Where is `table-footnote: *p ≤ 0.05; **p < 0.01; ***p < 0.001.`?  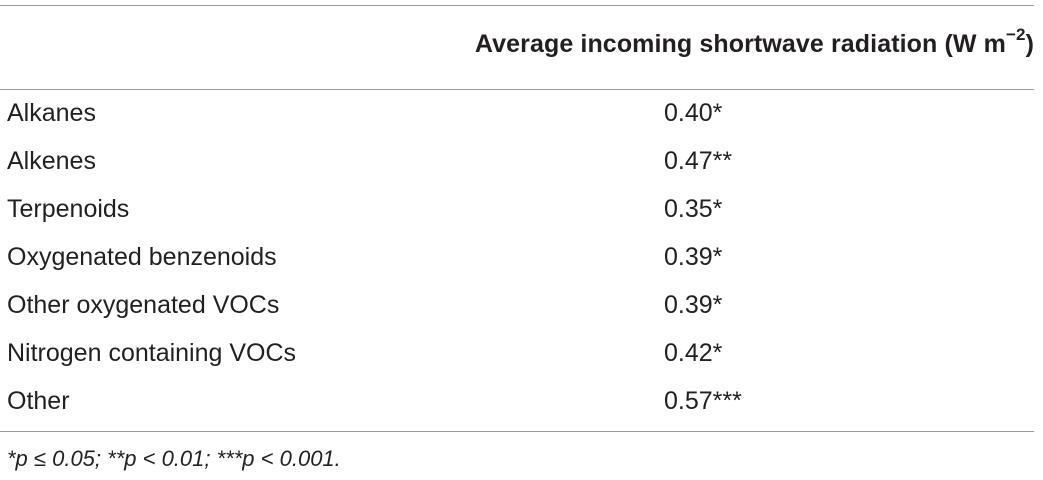
table-footnote: *p ≤ 0.05; **p < 0.01; ***p < 0.001. is located at coordinates (174, 458).